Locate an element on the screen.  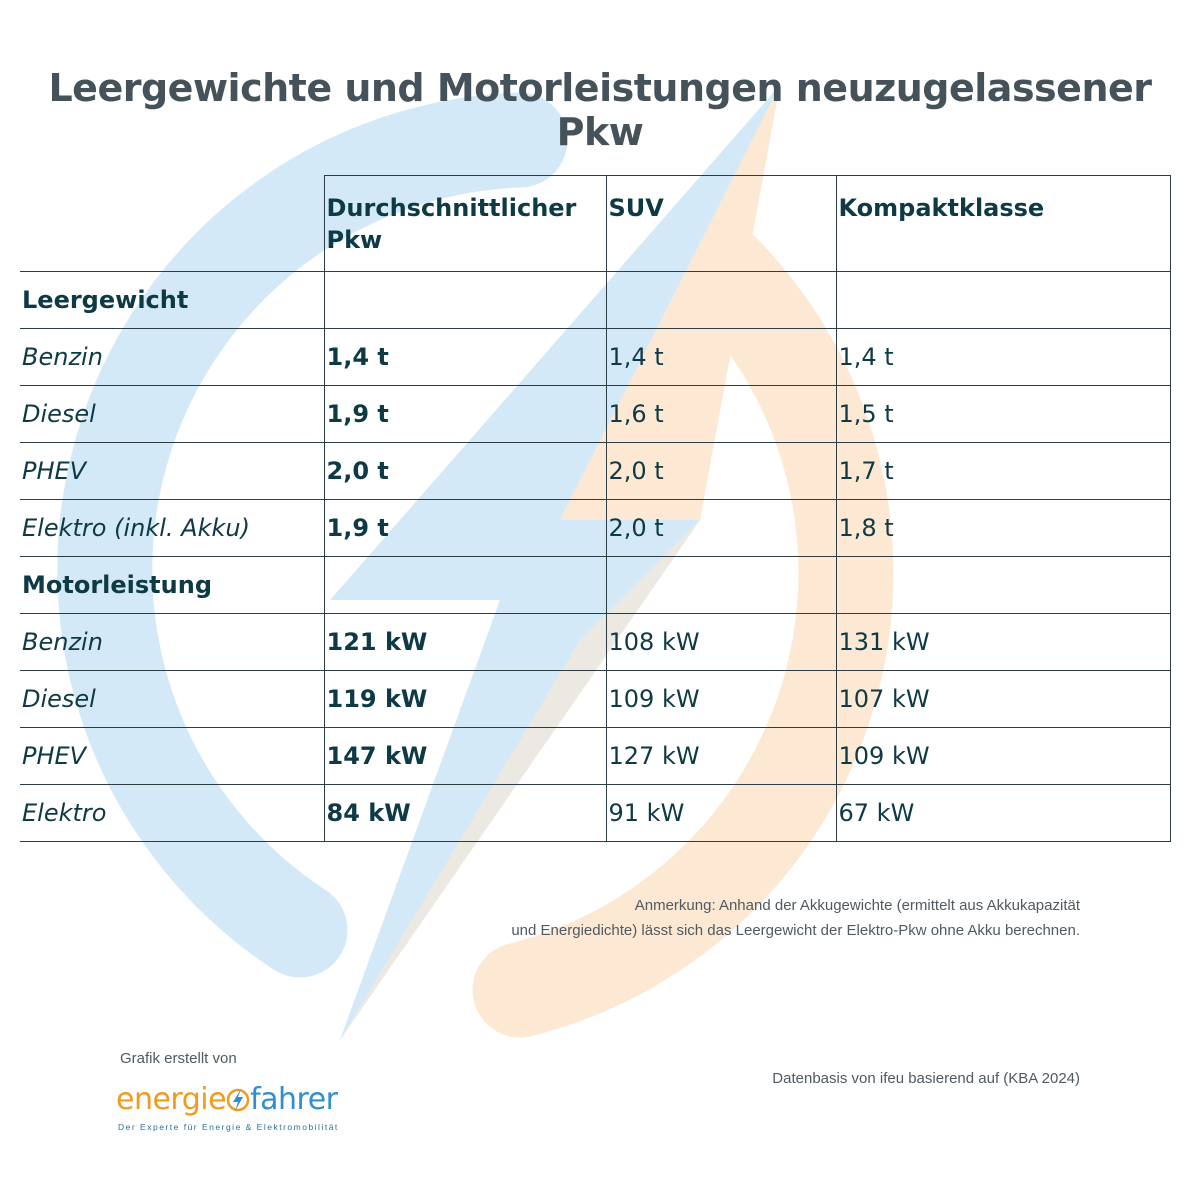
cell-suv: 108 kW is located at coordinates (720, 642).